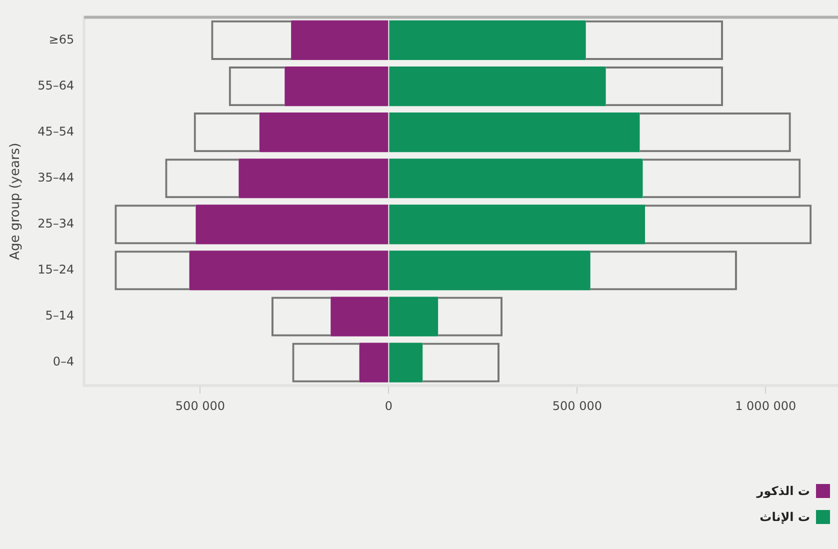  I want to click on y-tick-label: ≥65, so click(61, 39).